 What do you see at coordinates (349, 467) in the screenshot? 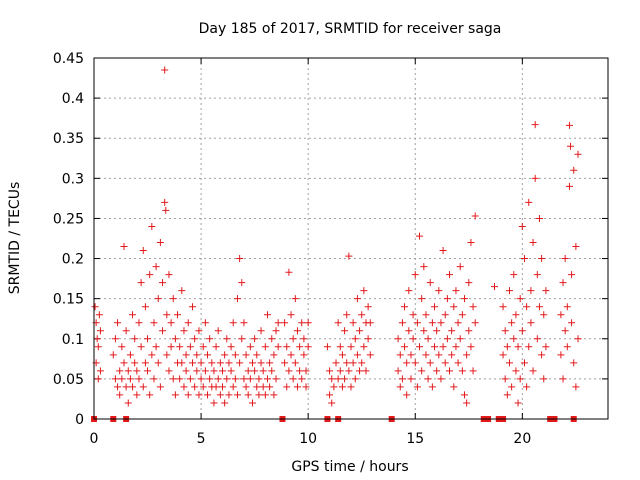
I see `x-axis-label: GPS time / hours` at bounding box center [349, 467].